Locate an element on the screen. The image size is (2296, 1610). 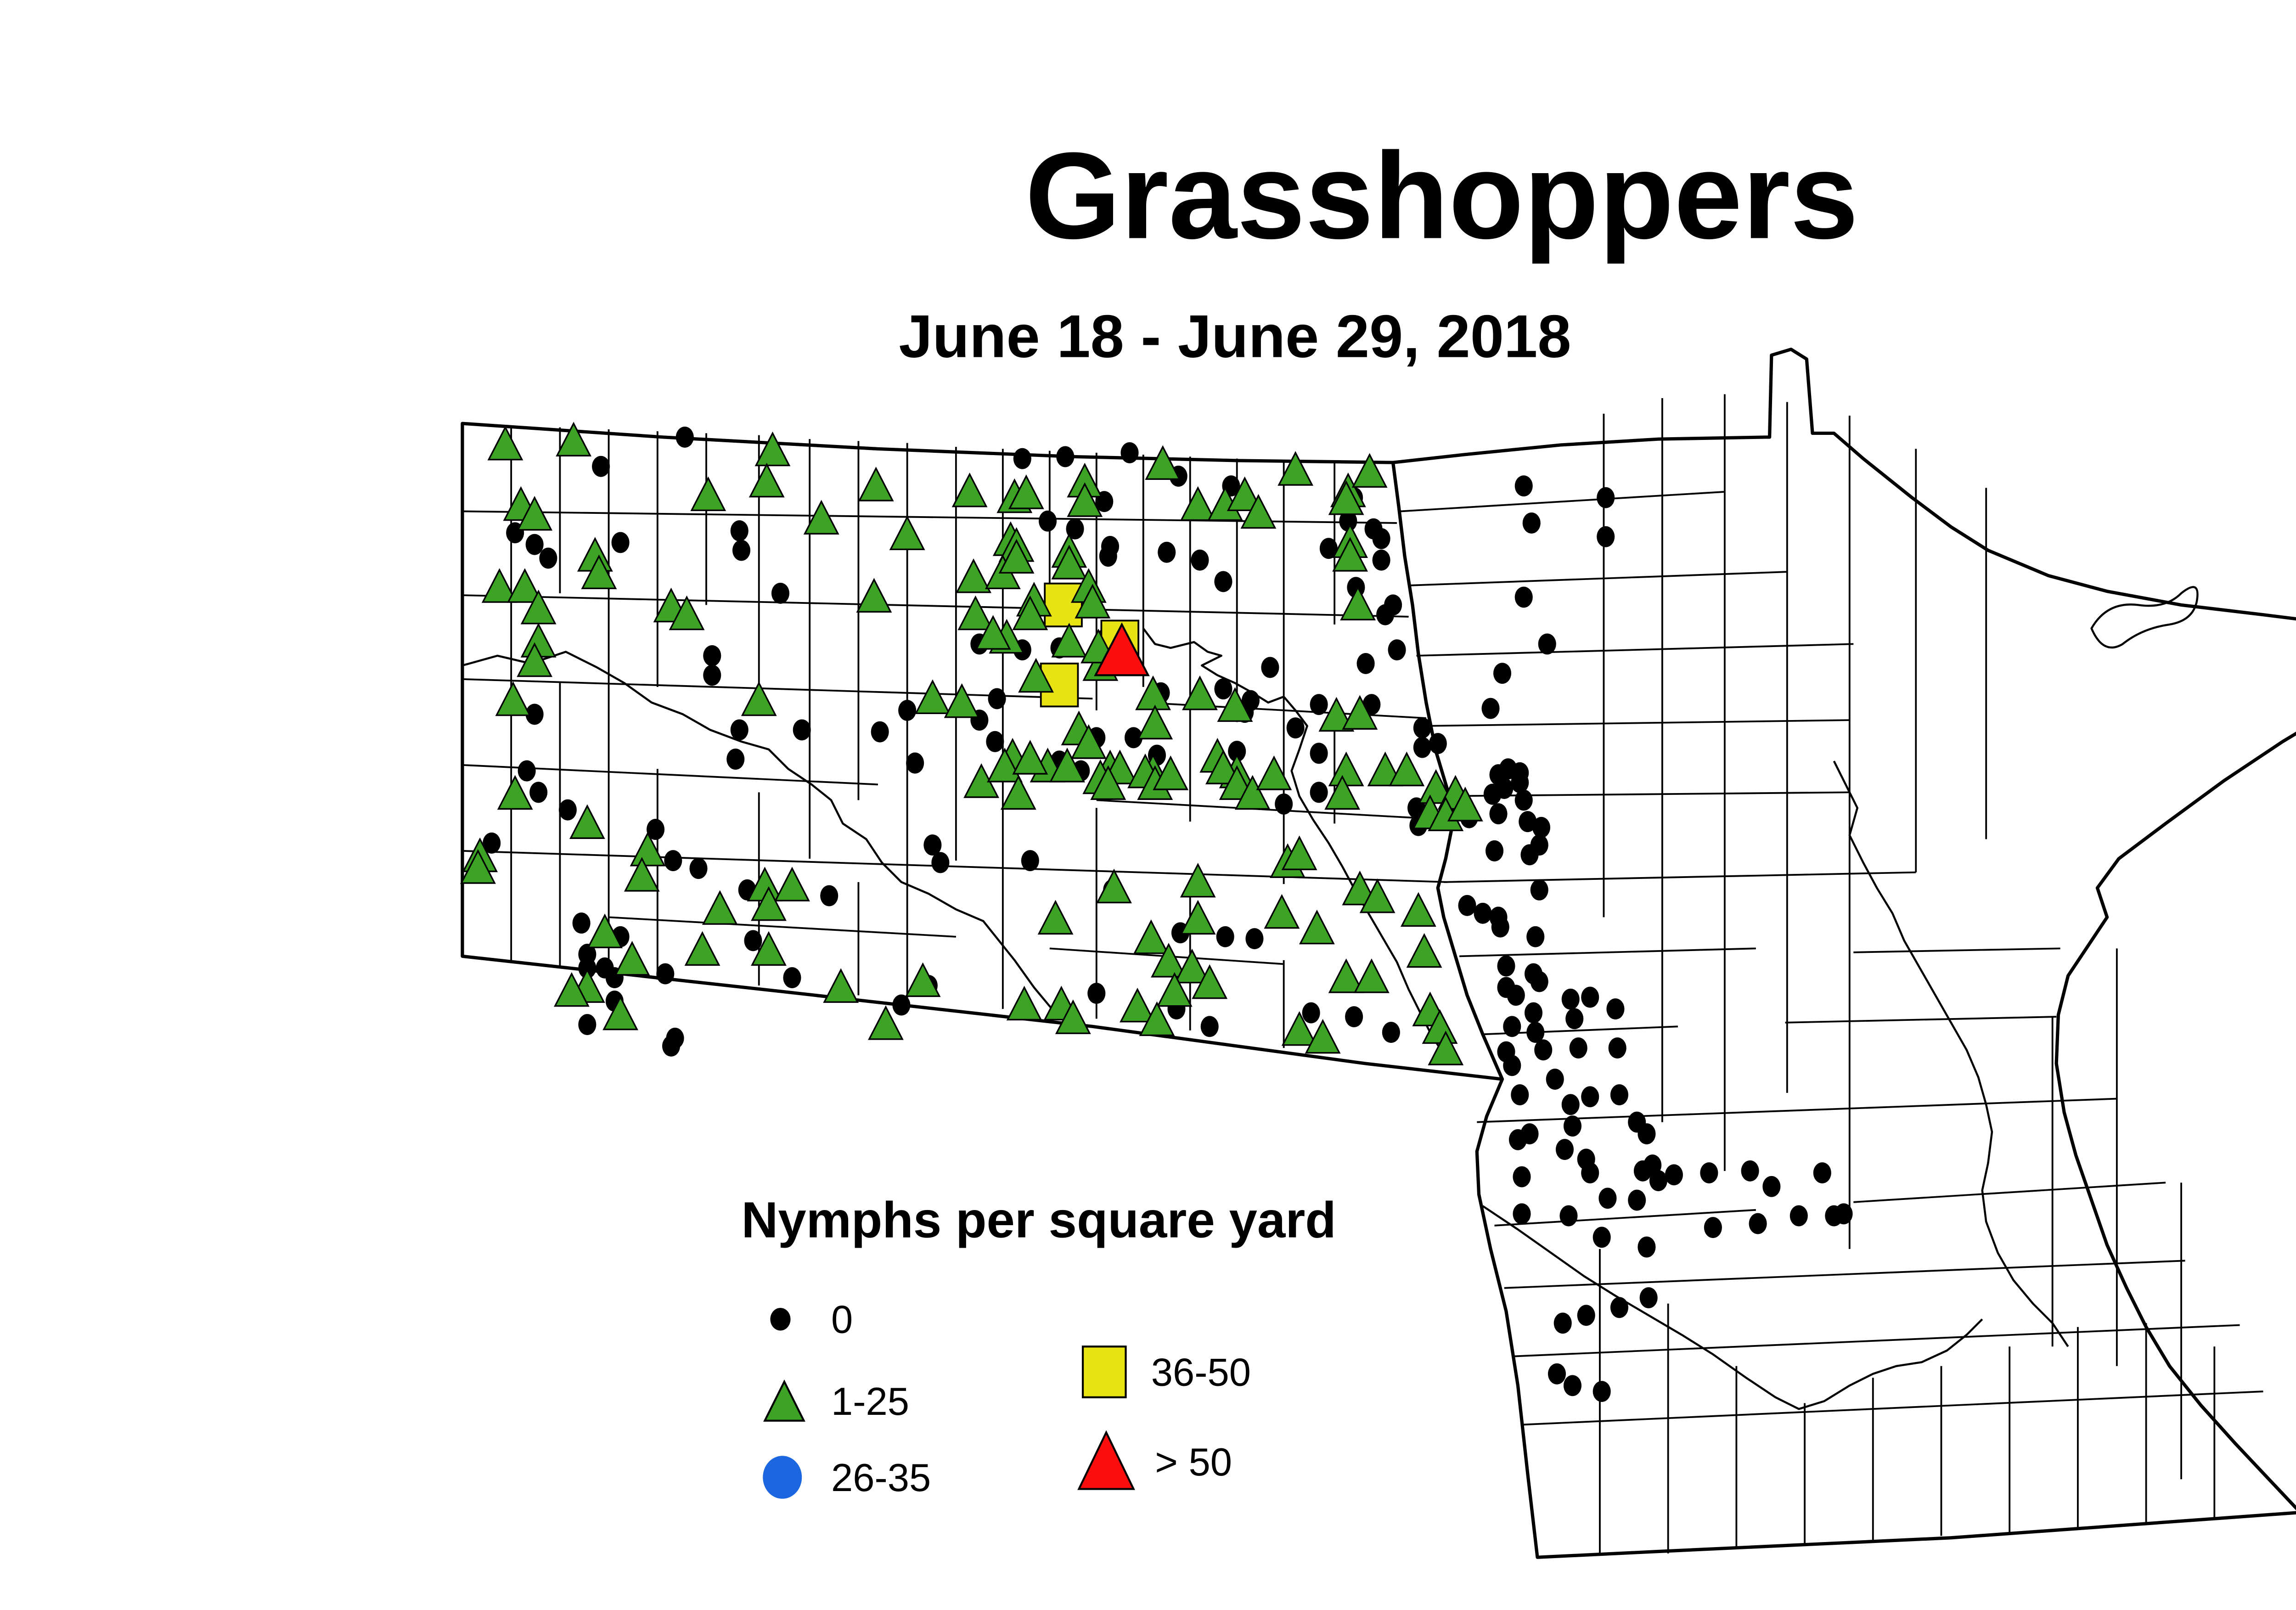
legend-red-triangle-icon is located at coordinates (1106, 1460).